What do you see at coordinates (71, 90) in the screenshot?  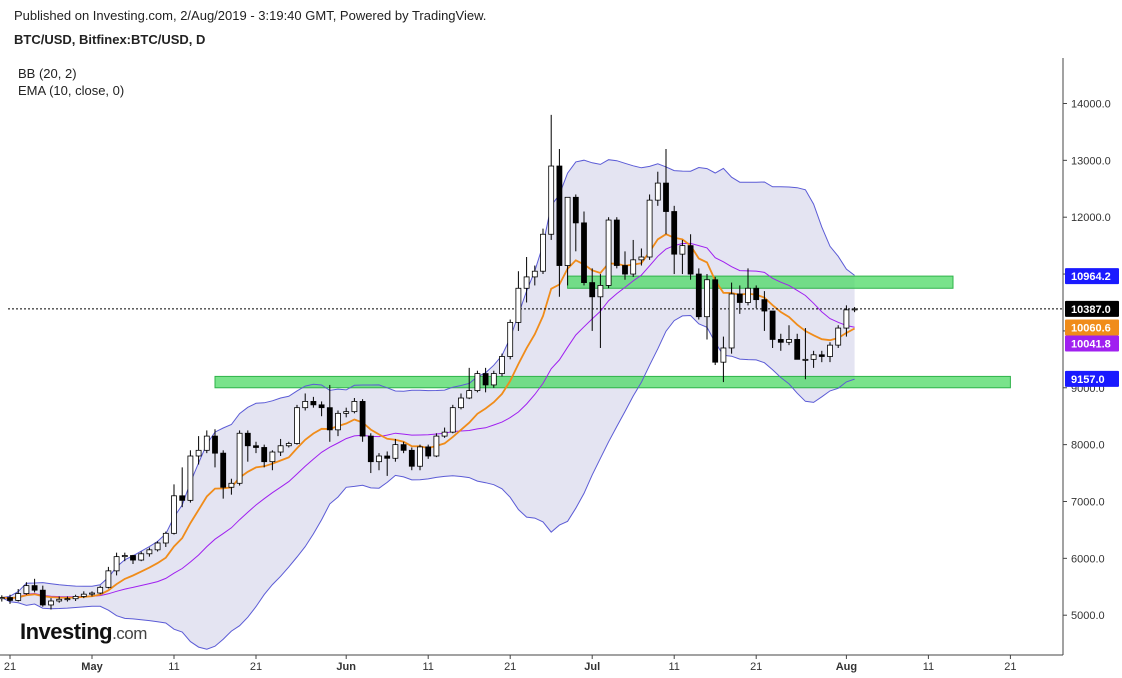 I see `indicator-ema-label: EMA (10, close, 0)` at bounding box center [71, 90].